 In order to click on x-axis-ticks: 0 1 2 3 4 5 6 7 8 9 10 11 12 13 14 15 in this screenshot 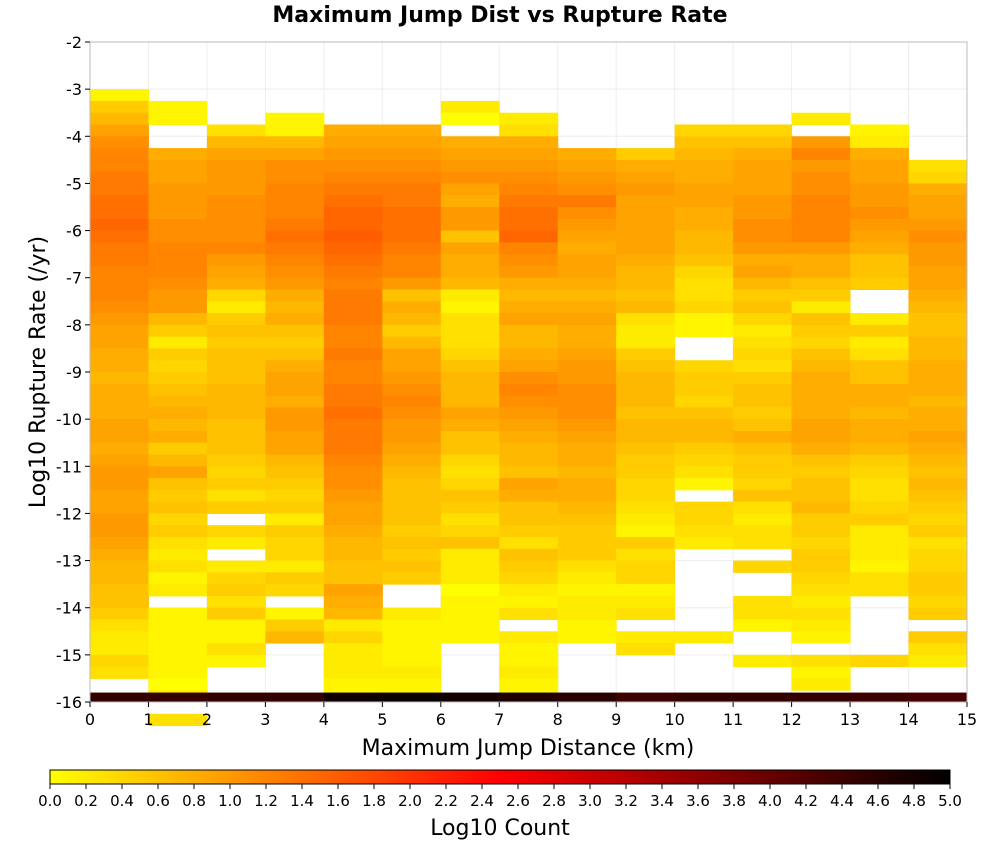, I will do `click(531, 715)`.